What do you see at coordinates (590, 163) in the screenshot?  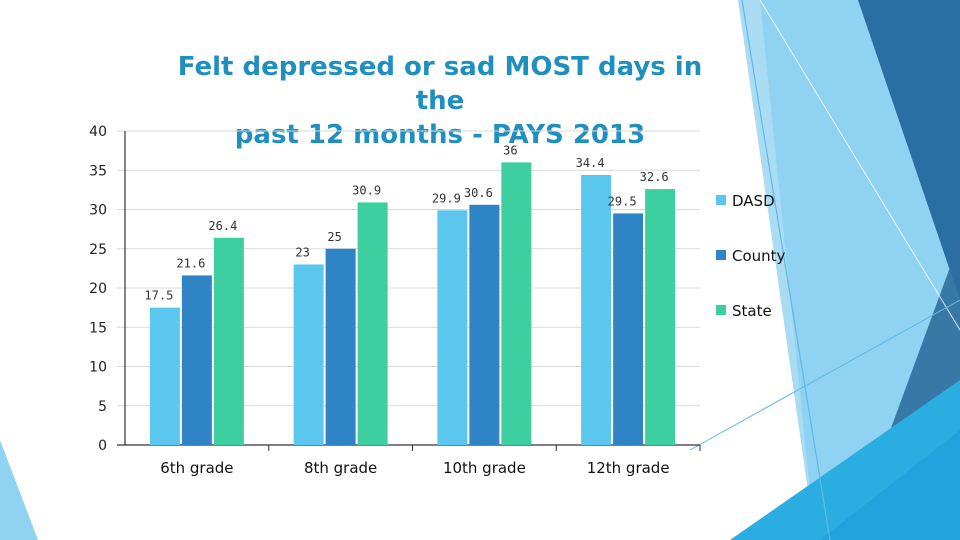 I see `data-label: 34.4` at bounding box center [590, 163].